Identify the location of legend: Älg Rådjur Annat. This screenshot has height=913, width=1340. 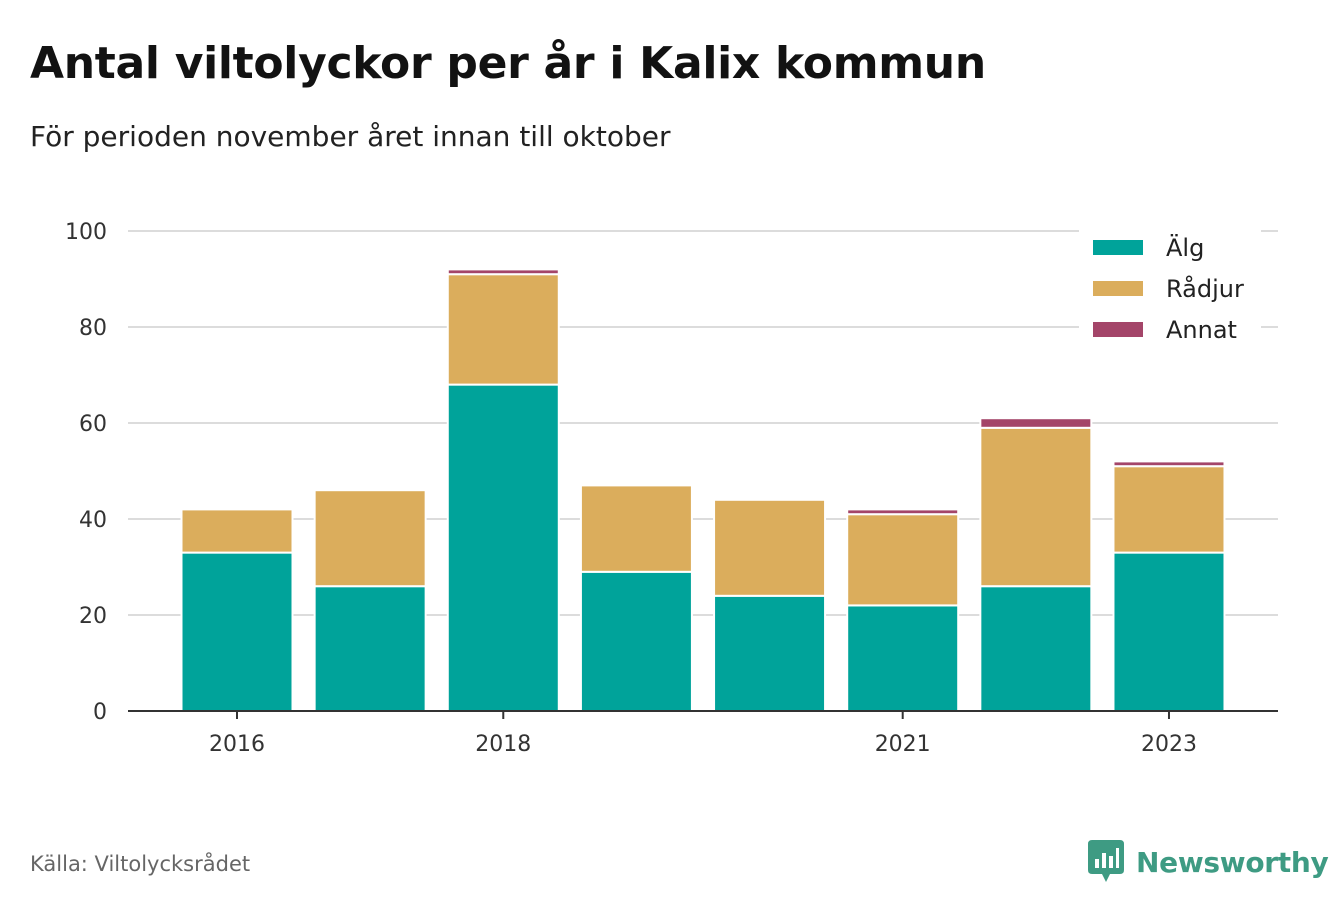
(1170, 284).